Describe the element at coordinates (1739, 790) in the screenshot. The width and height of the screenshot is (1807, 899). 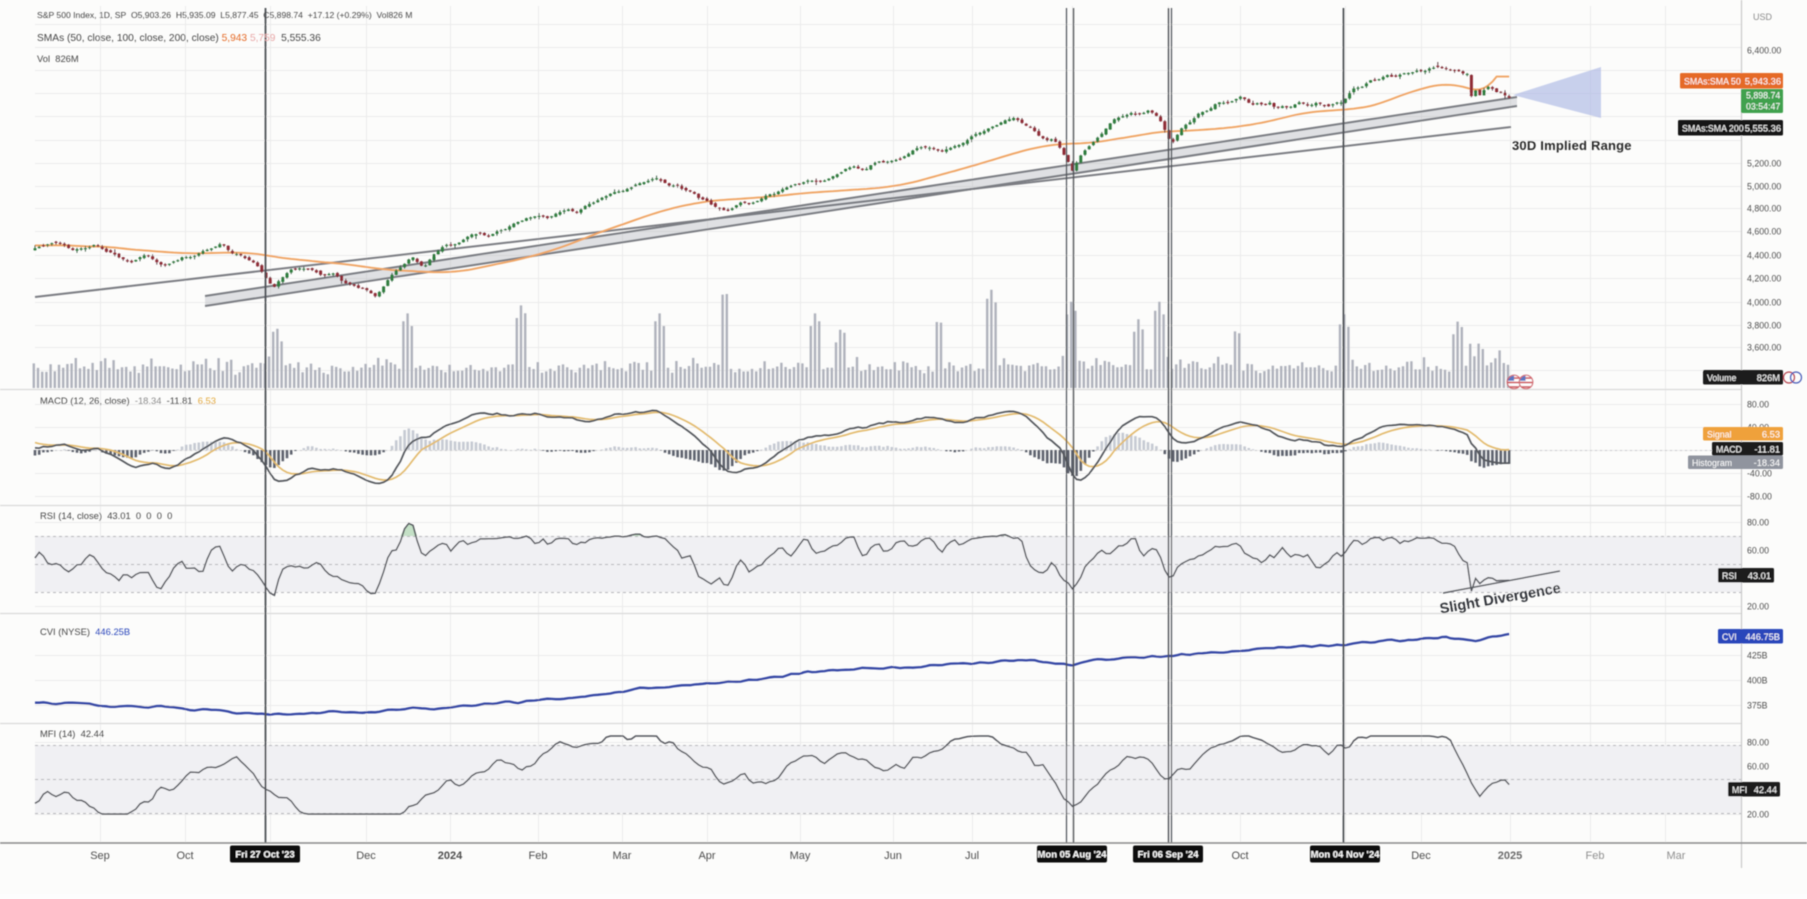
I see `svg-text: MFI` at that location.